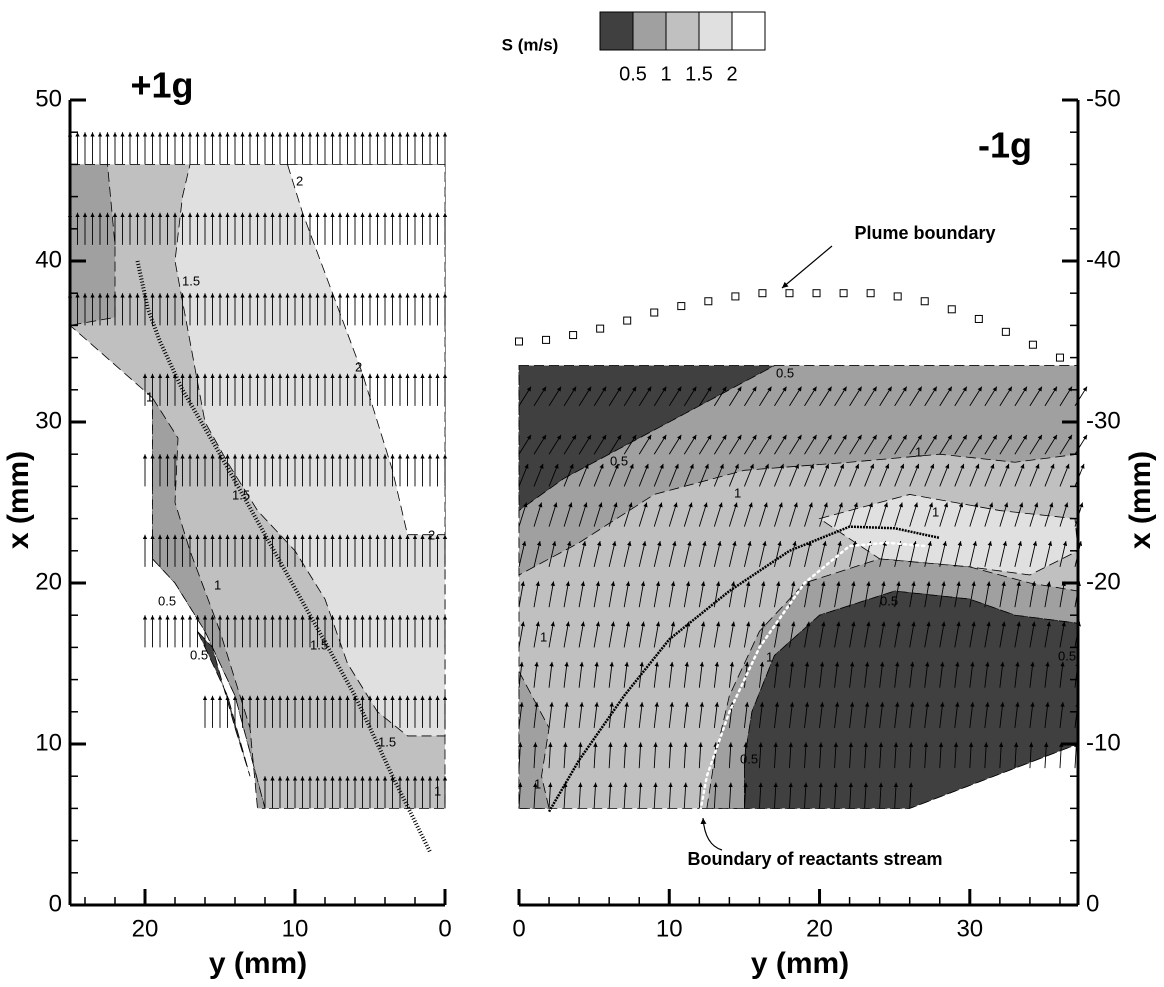 This screenshot has width=1164, height=987. I want to click on colorbar-swatch, so click(649, 31).